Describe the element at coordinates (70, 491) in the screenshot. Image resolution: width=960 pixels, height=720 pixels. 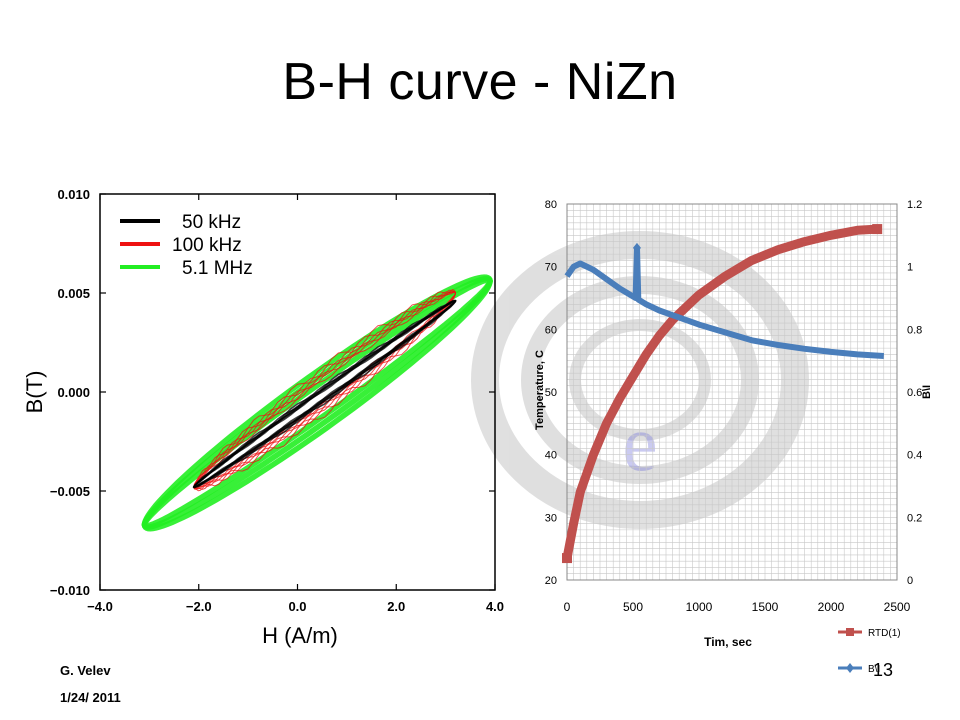
I see `bh-y-tick-label: −0.005` at that location.